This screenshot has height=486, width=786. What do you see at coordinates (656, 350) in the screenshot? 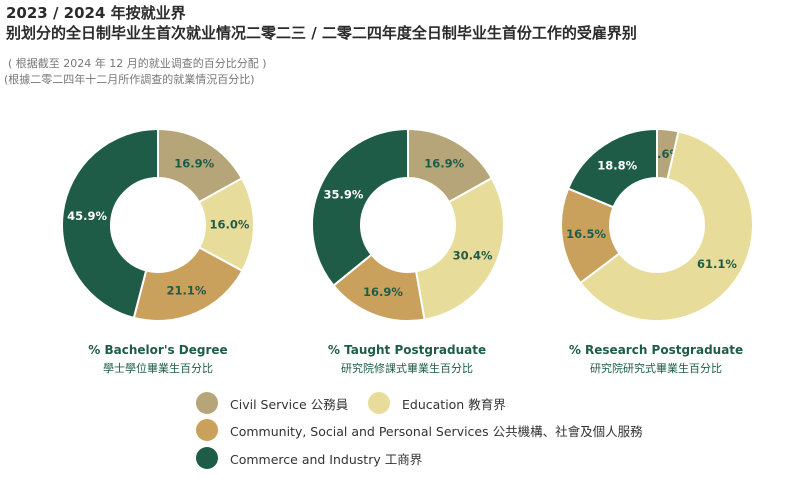
I see `chart-title-research: % Research Postgraduate` at bounding box center [656, 350].